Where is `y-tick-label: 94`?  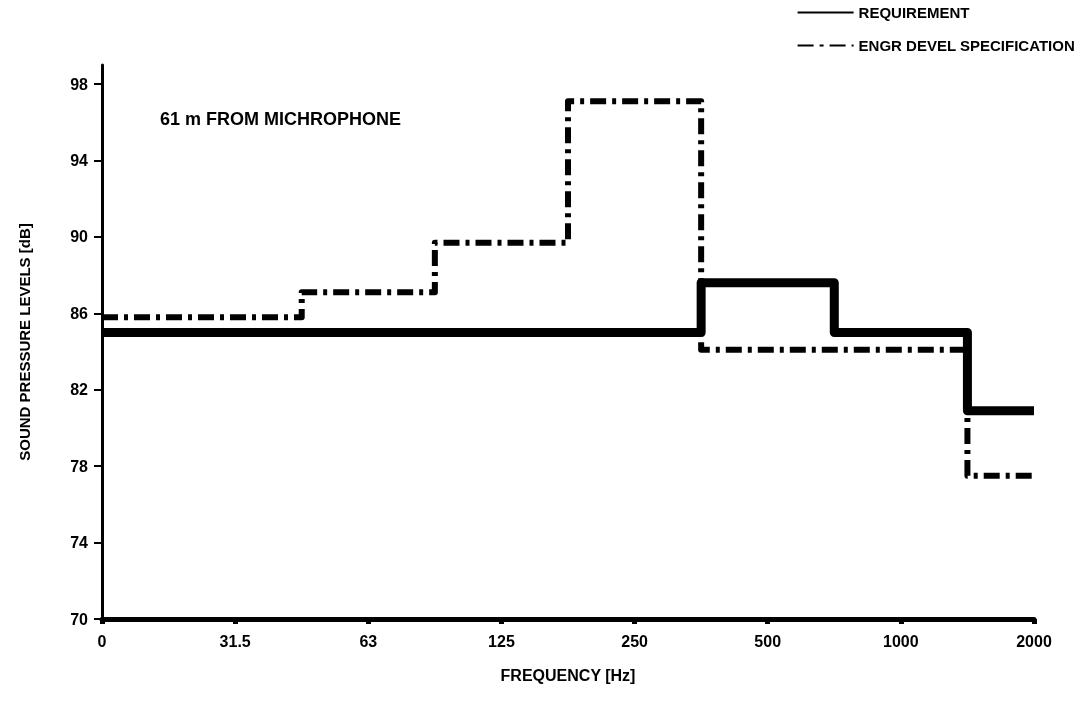 y-tick-label: 94 is located at coordinates (79, 161).